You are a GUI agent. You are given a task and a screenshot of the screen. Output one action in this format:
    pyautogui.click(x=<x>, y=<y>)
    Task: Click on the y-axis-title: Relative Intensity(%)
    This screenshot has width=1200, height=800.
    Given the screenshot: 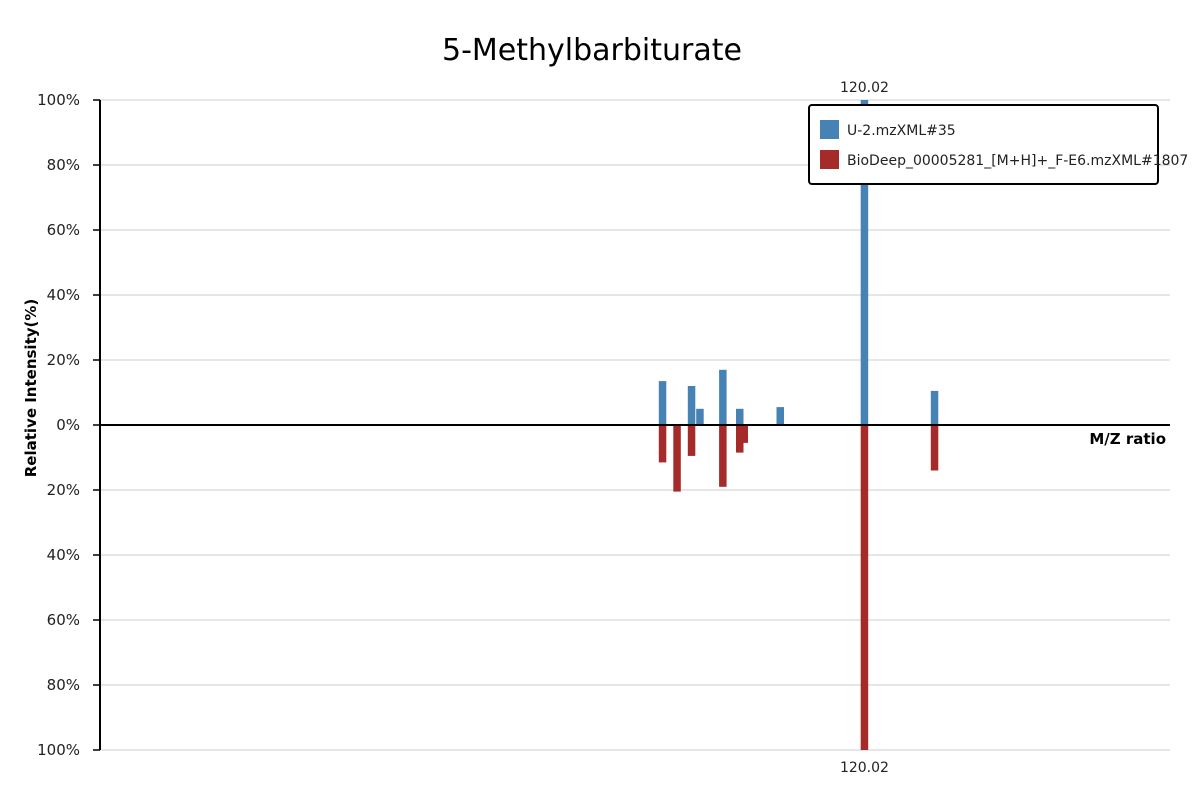 What is the action you would take?
    pyautogui.click(x=31, y=388)
    